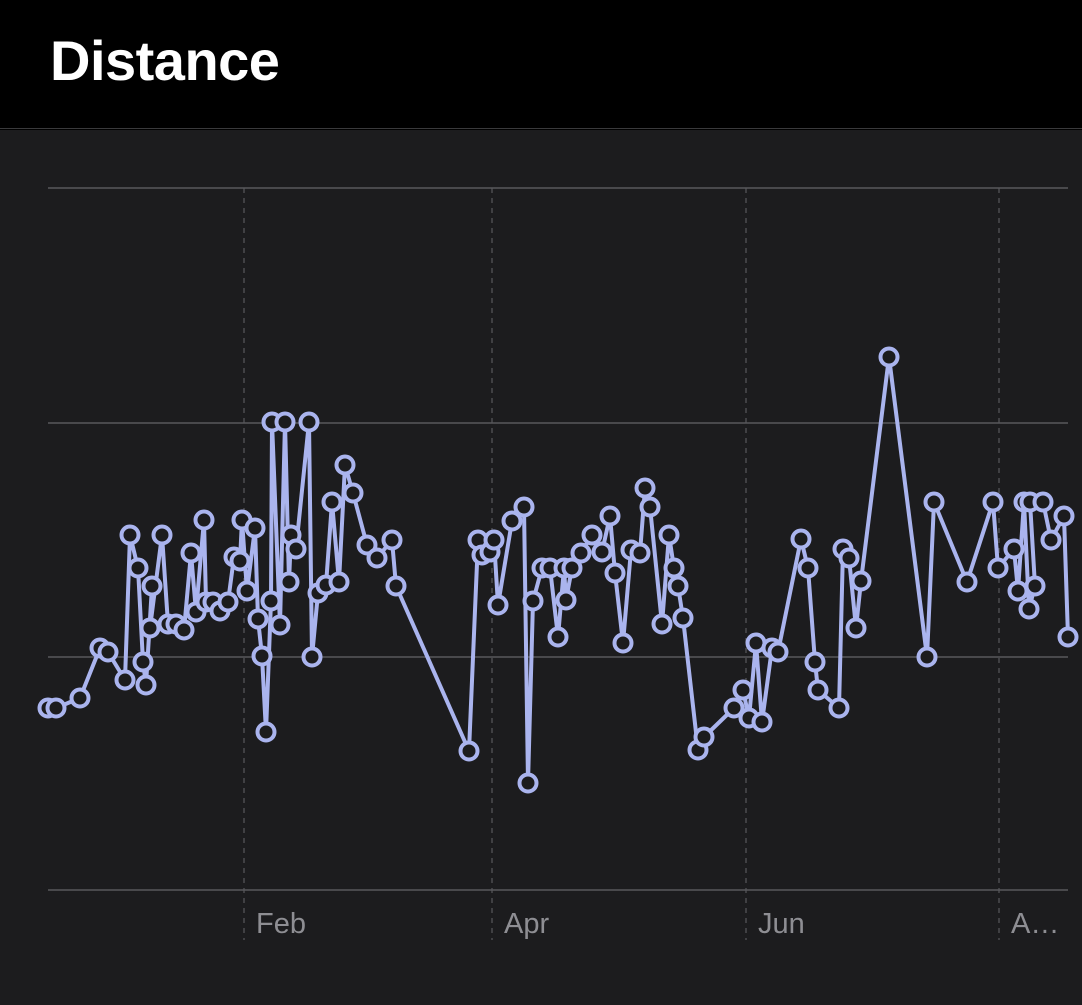 This screenshot has width=1082, height=1005. Describe the element at coordinates (541, 64) in the screenshot. I see `header: Distance` at that location.